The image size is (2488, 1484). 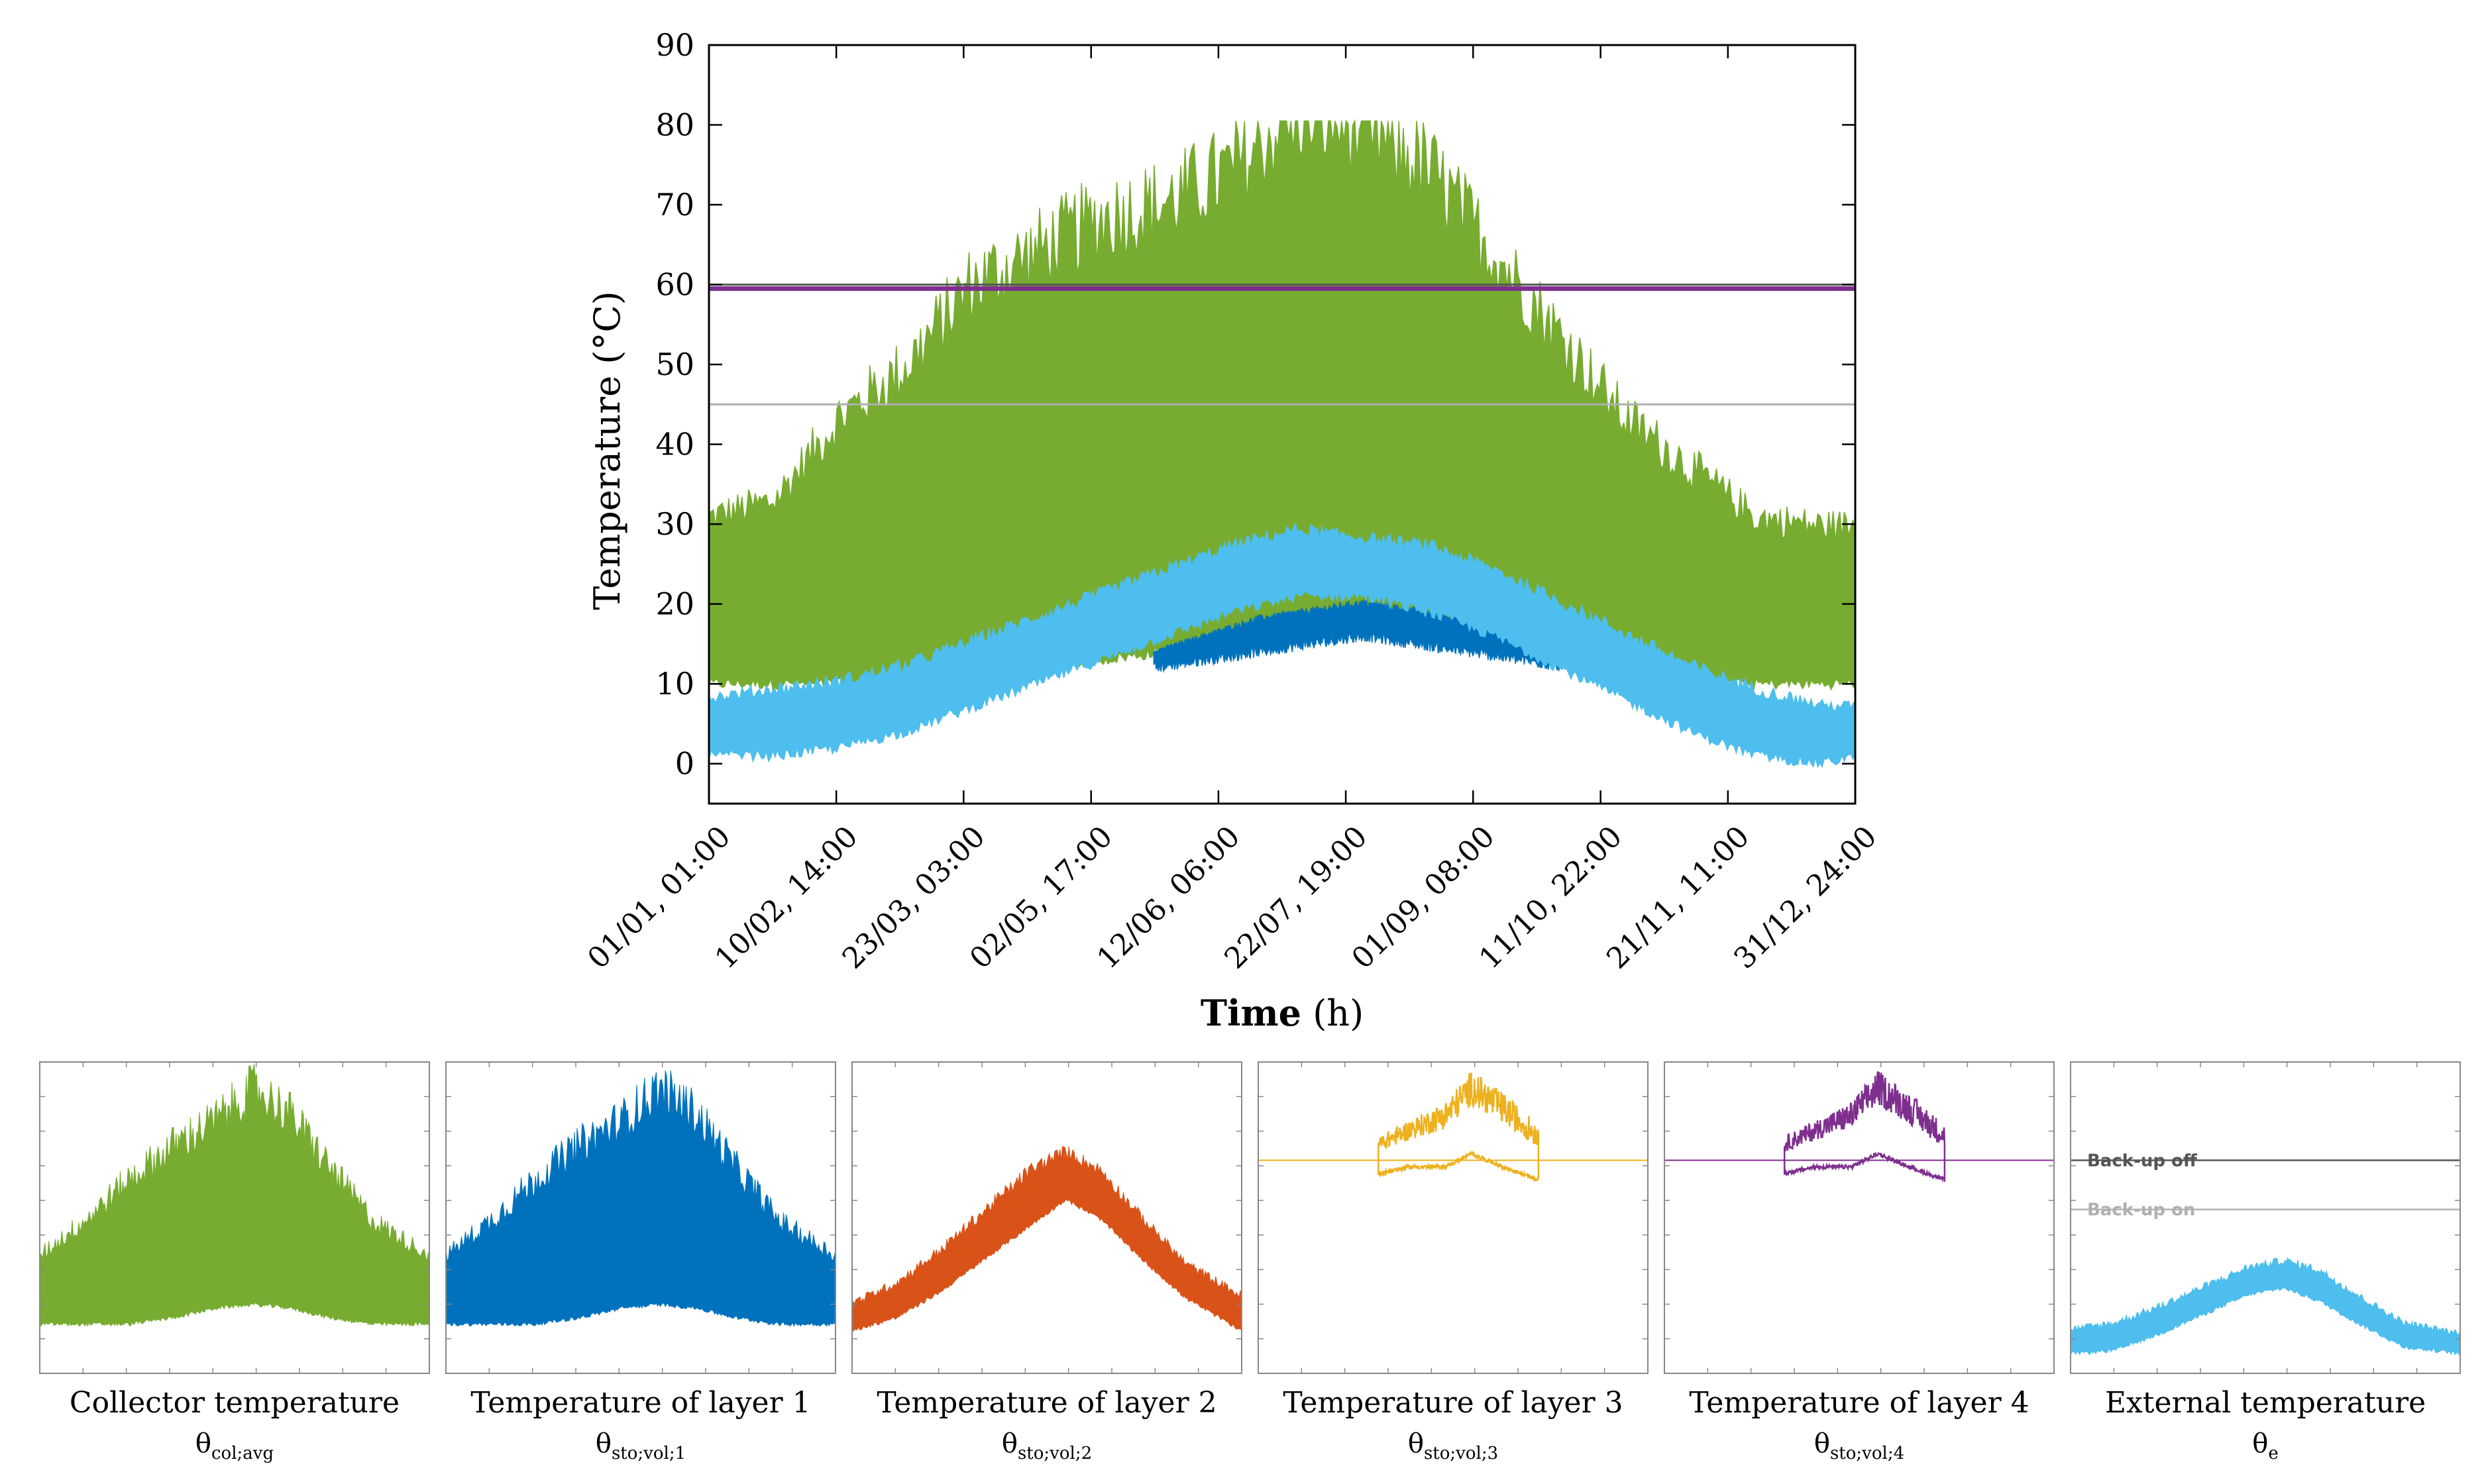 I want to click on panel-symbol: θsto;vol;3, so click(x=1453, y=1445).